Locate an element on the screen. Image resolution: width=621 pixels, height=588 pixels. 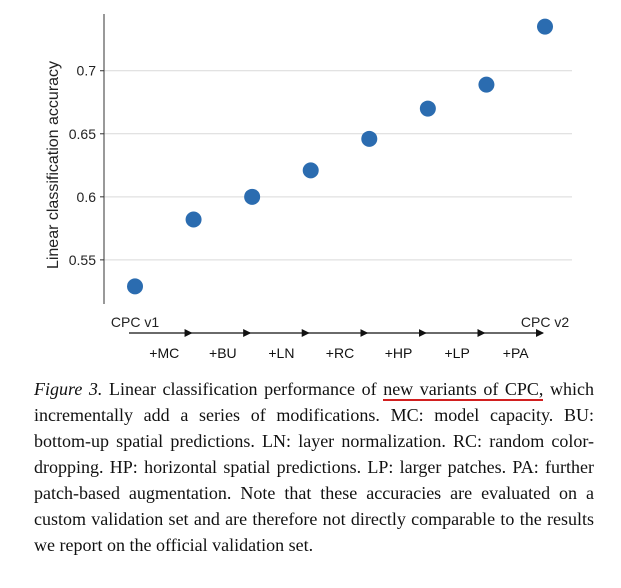
y-tick-label: 0.55 is located at coordinates (82, 260).